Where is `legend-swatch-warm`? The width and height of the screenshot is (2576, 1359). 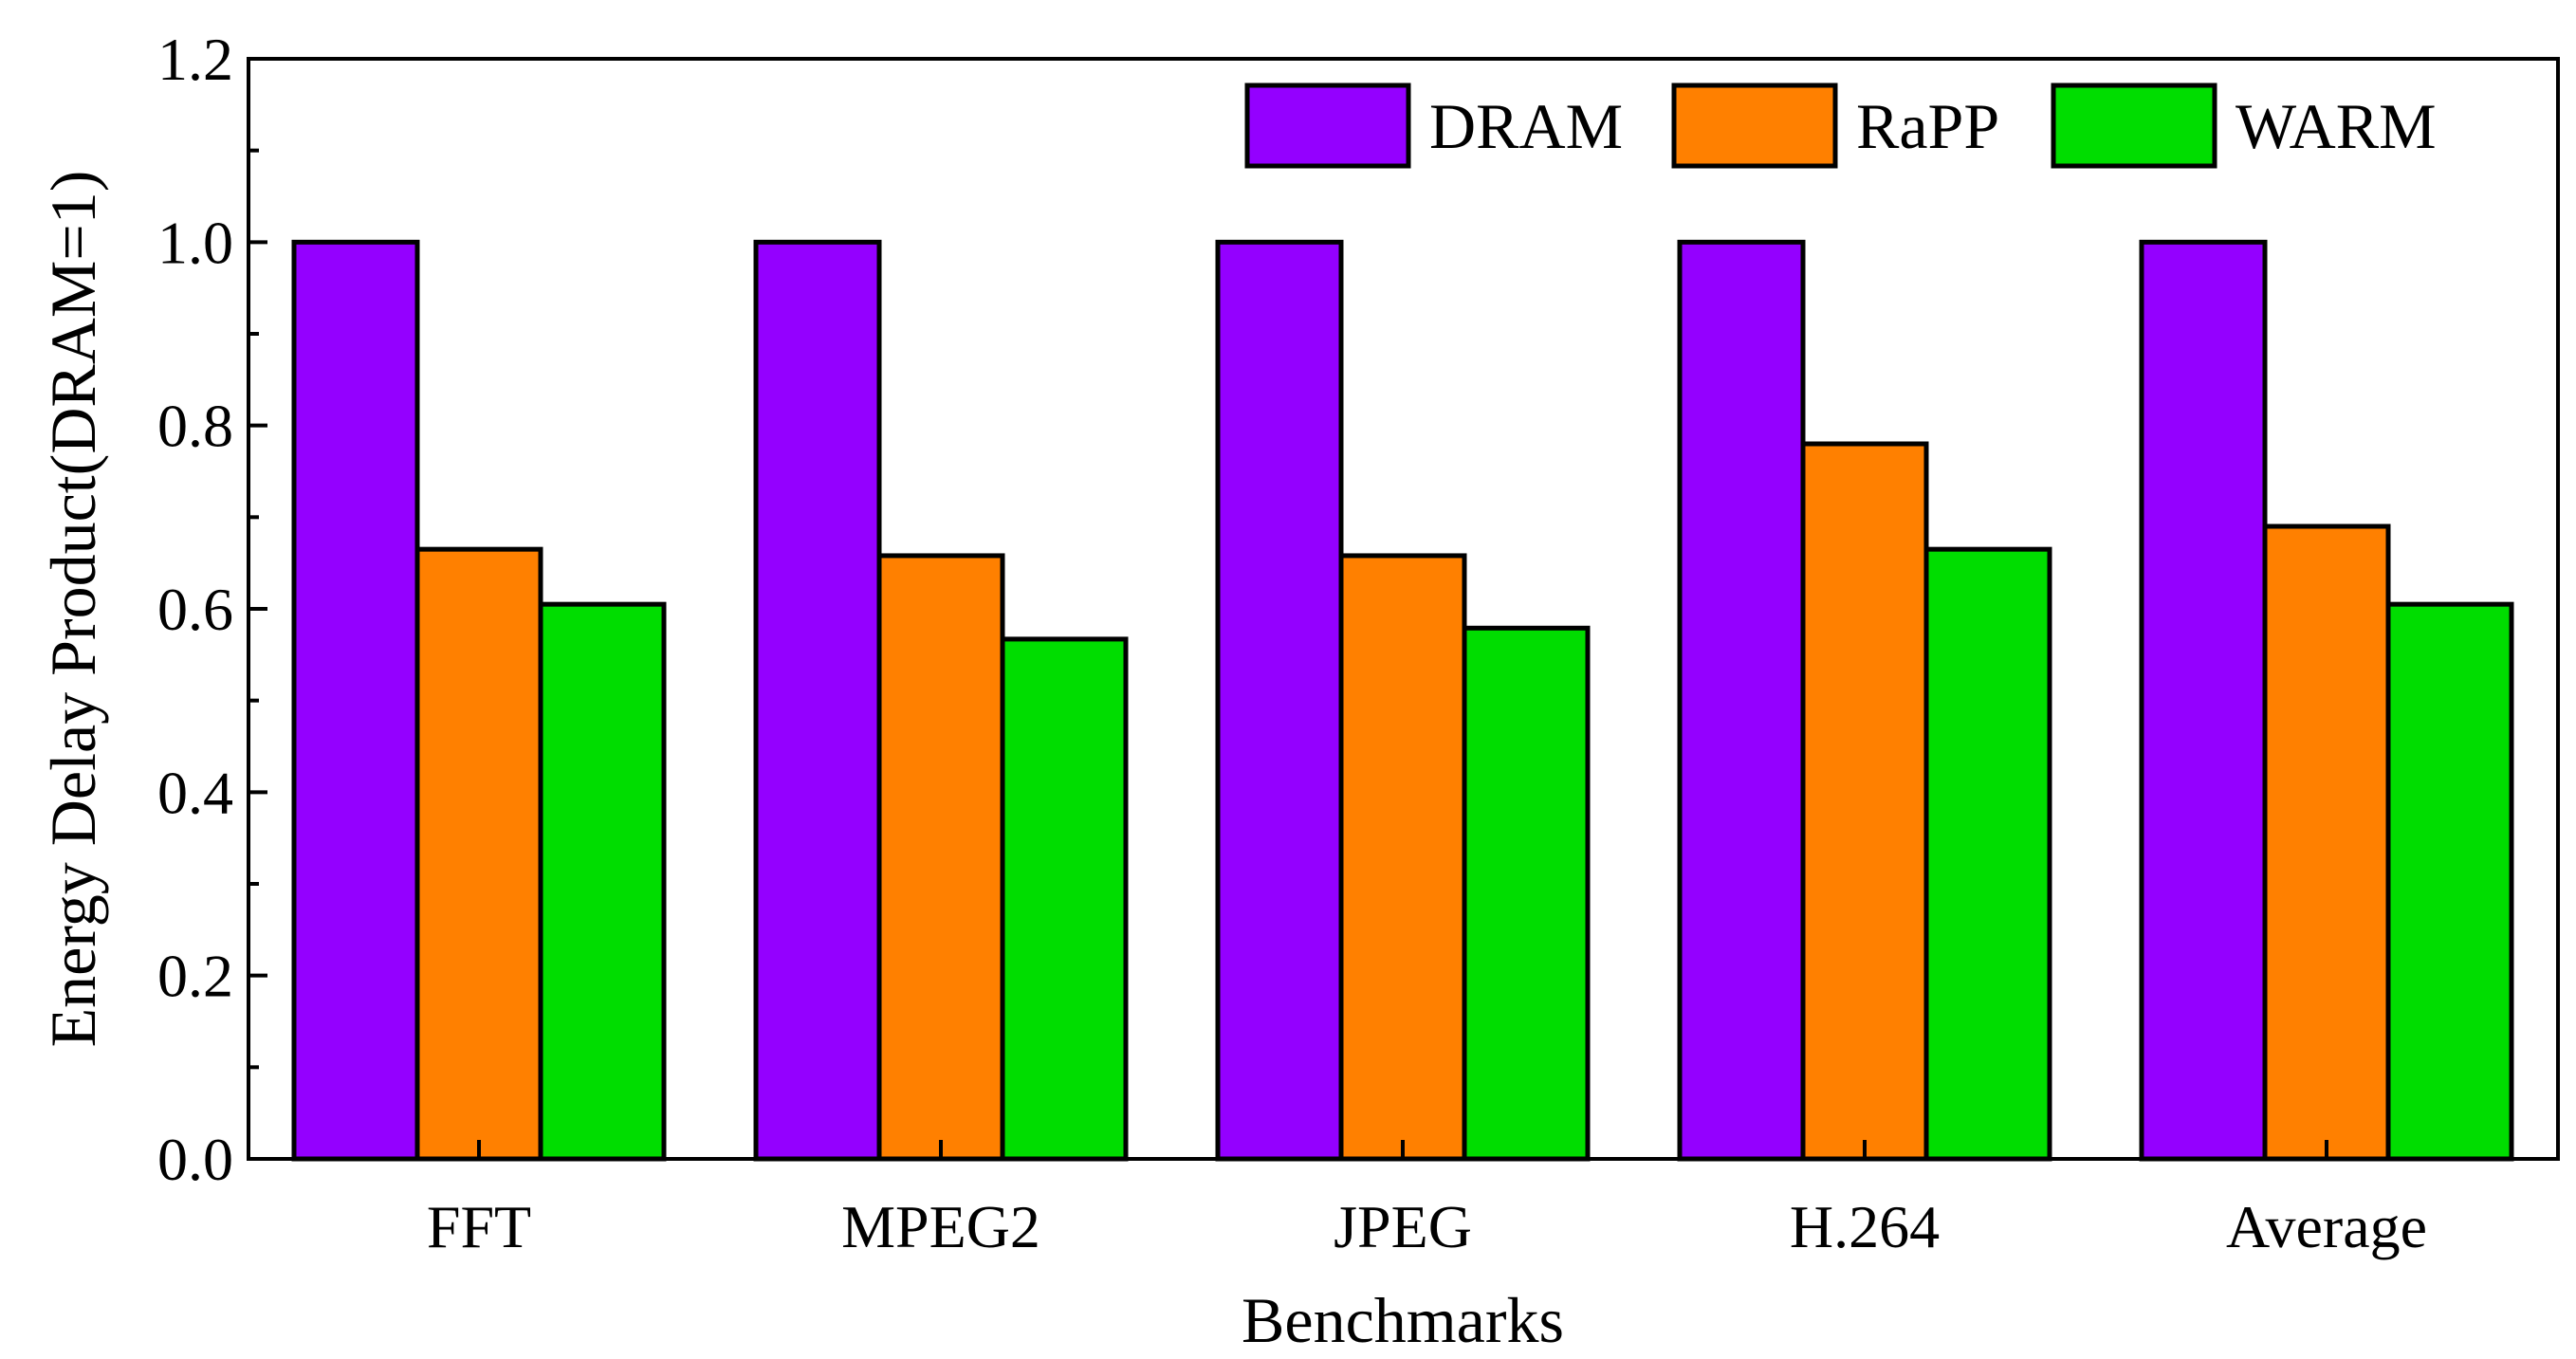 legend-swatch-warm is located at coordinates (2134, 126).